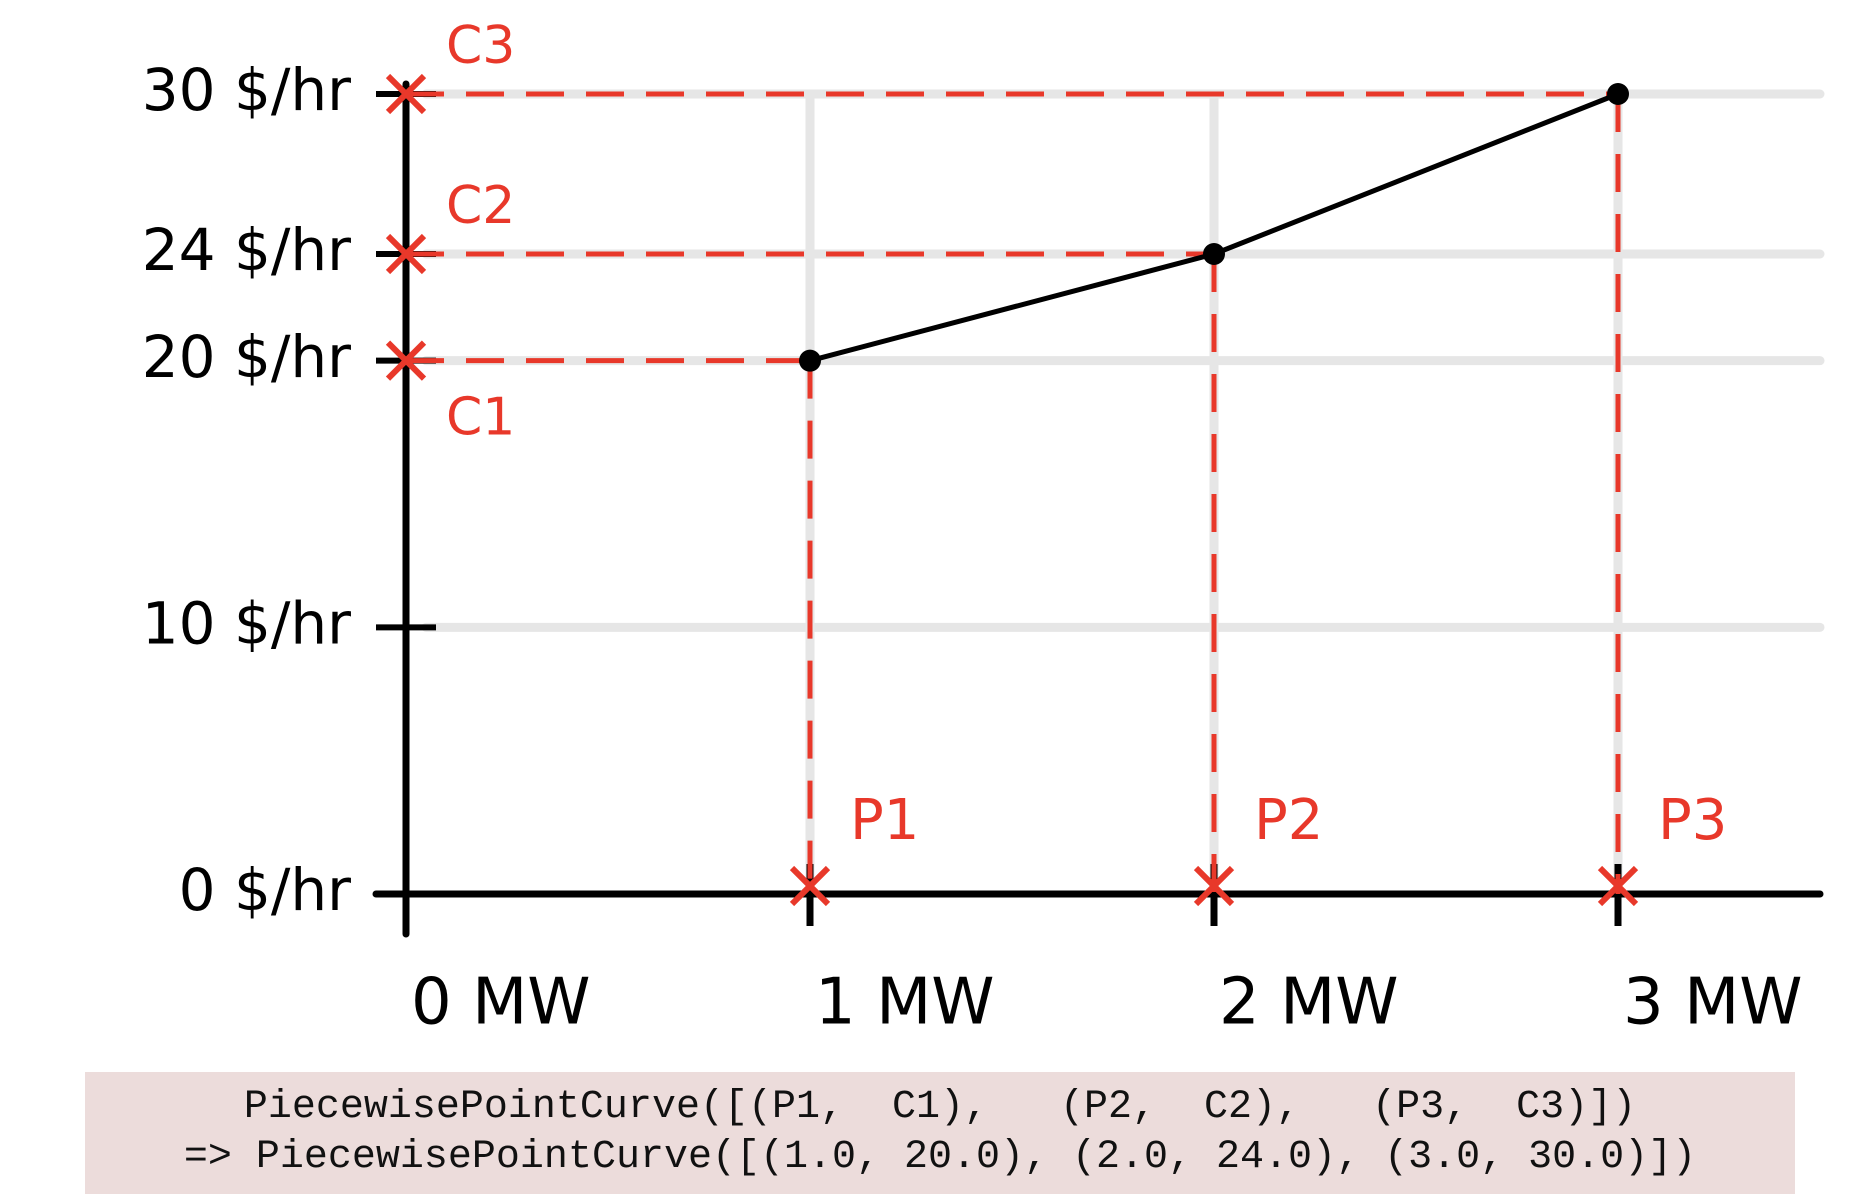 The image size is (1860, 1200). What do you see at coordinates (246, 250) in the screenshot?
I see `y-tick-label: 24 $/hr` at bounding box center [246, 250].